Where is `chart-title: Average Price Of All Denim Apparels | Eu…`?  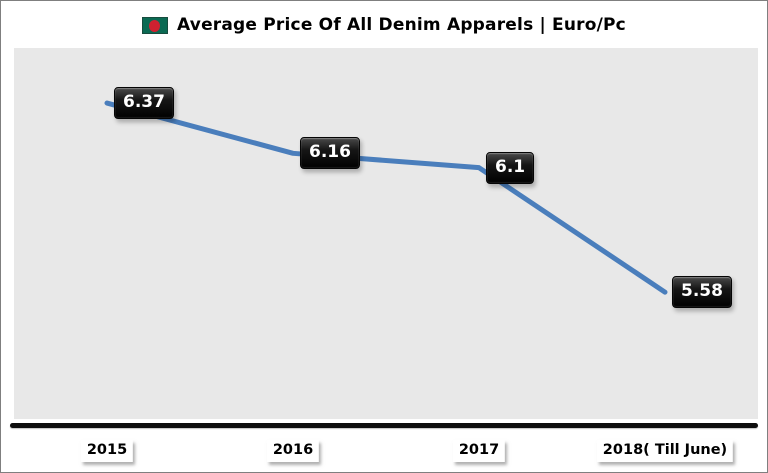 chart-title: Average Price Of All Denim Apparels | Eu… is located at coordinates (401, 25).